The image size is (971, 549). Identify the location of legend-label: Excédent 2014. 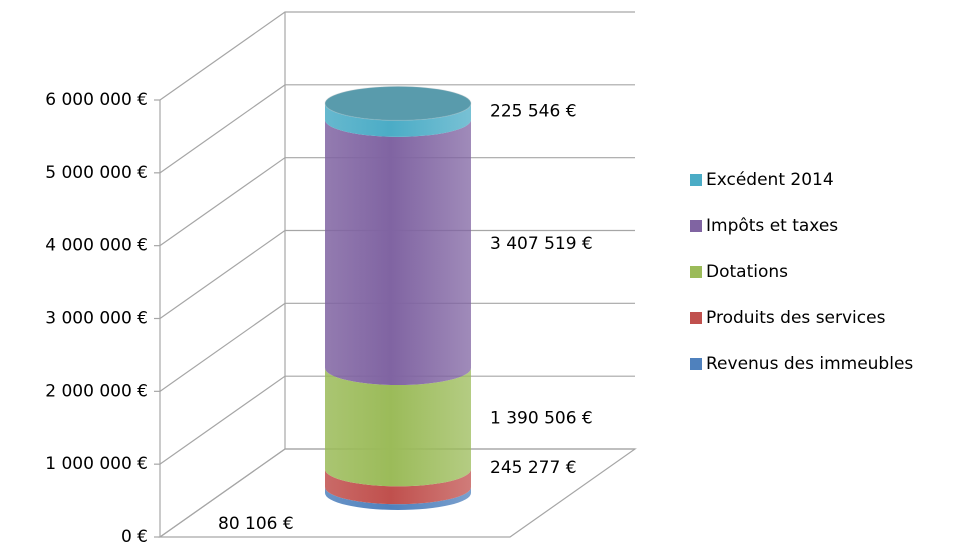
(770, 180).